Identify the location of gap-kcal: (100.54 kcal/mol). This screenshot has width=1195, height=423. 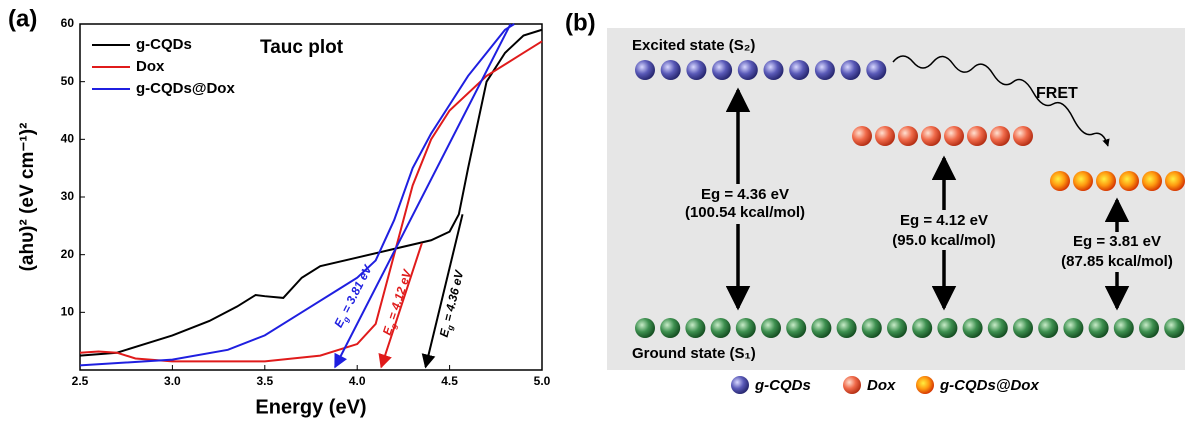
(745, 212).